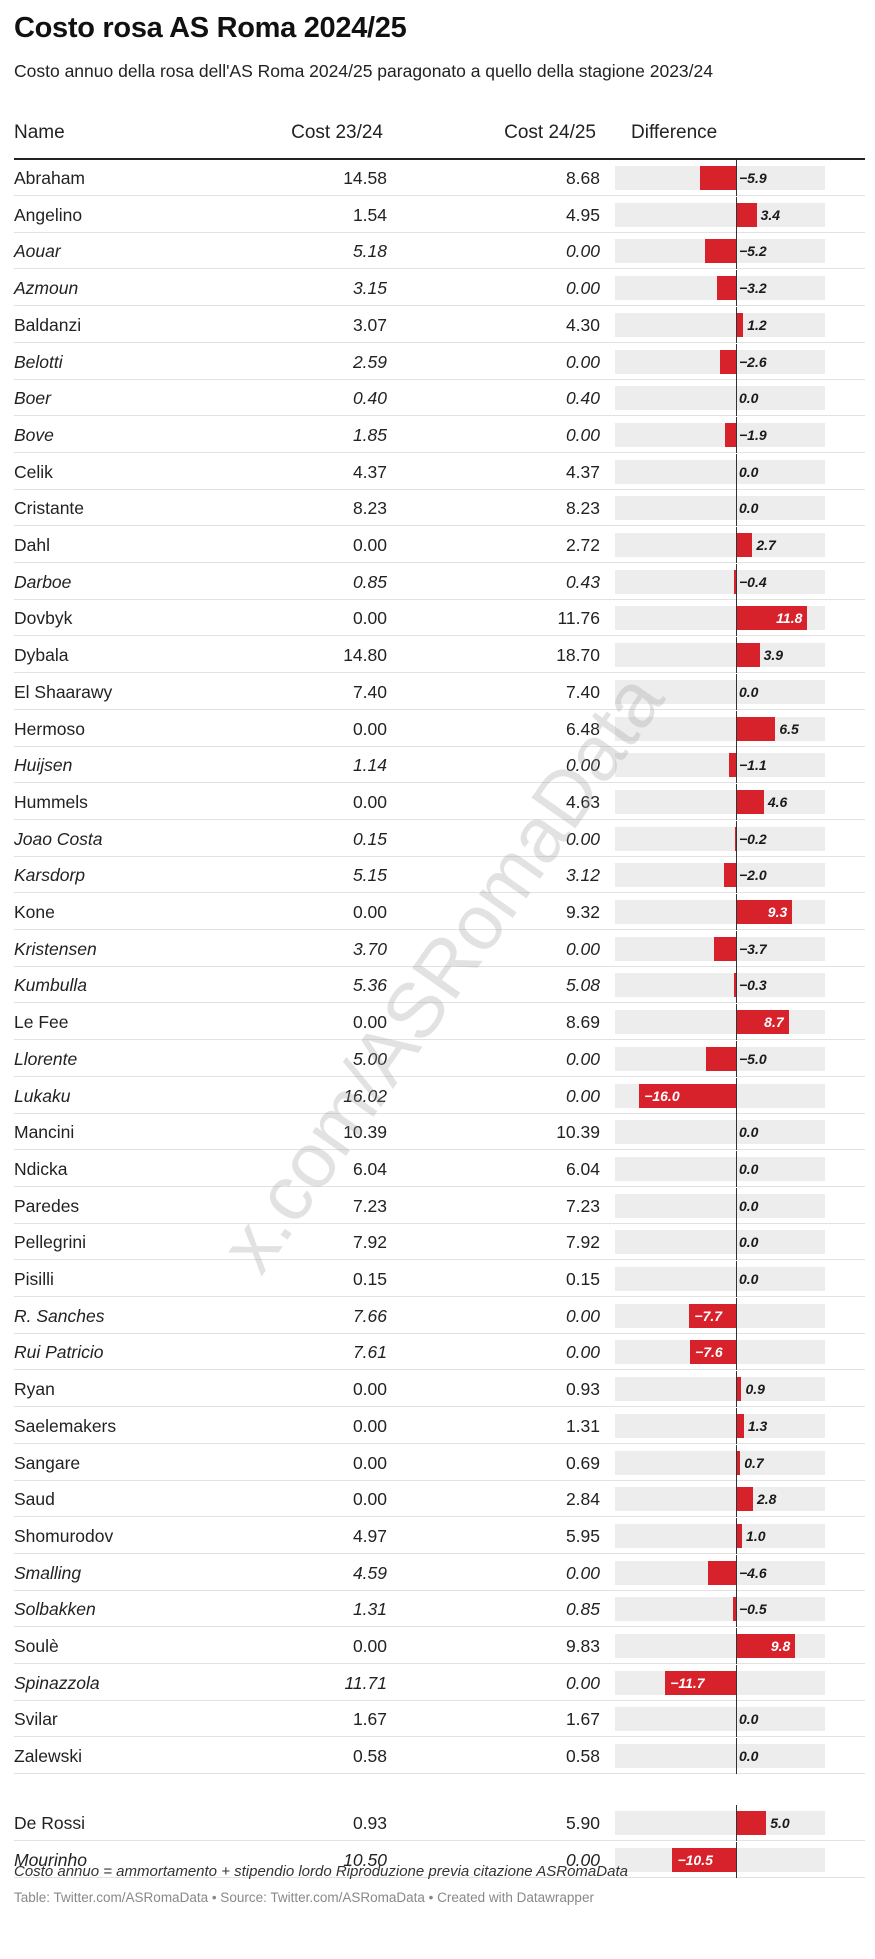 This screenshot has width=875, height=1959. What do you see at coordinates (439, 1022) in the screenshot?
I see `table-row: Le Fee 0.00 8.69 8.7` at bounding box center [439, 1022].